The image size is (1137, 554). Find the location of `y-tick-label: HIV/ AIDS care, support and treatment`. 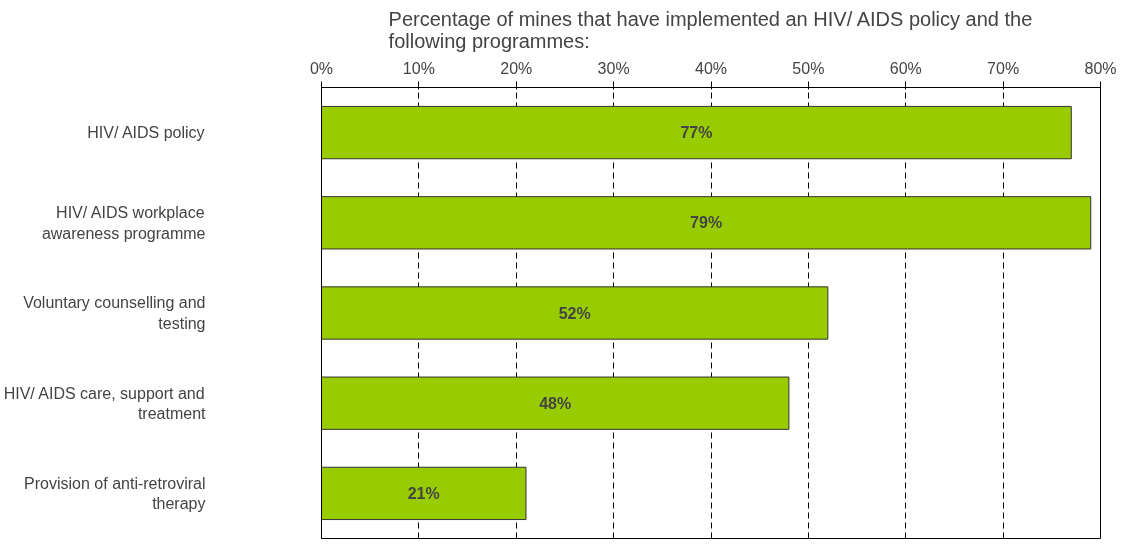

y-tick-label: HIV/ AIDS care, support and treatment is located at coordinates (105, 403).